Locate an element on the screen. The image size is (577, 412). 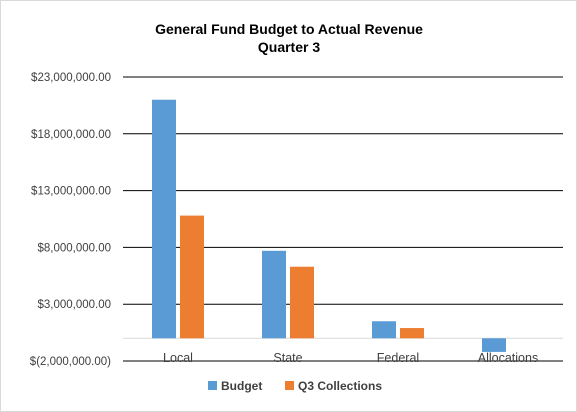
y-tick-label: $8,000,000.00 is located at coordinates (74, 248).